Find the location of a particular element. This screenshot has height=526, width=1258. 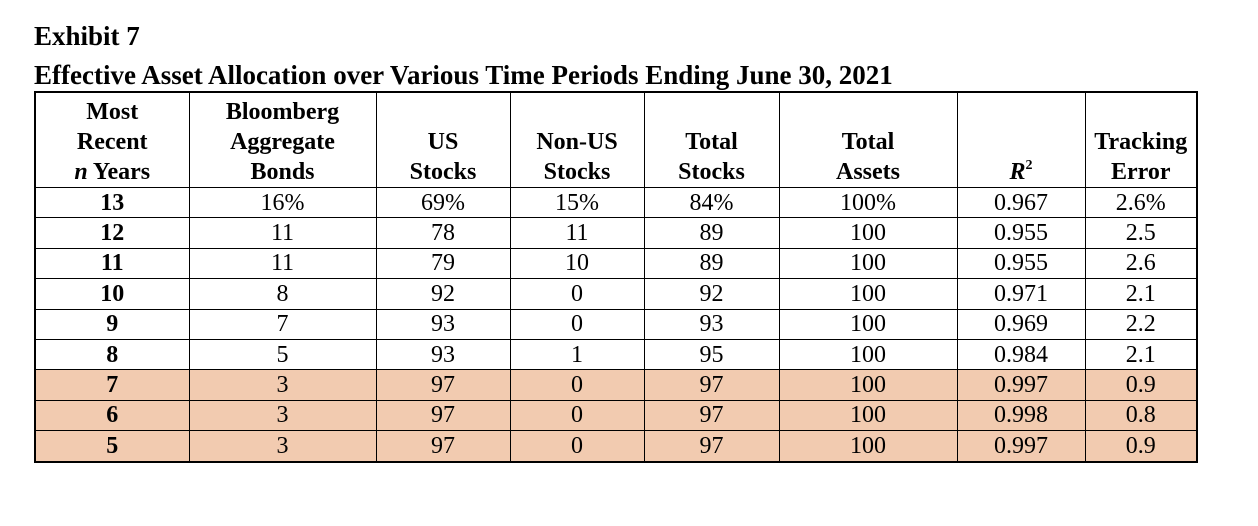

cell-nonus: 11 is located at coordinates (577, 233).